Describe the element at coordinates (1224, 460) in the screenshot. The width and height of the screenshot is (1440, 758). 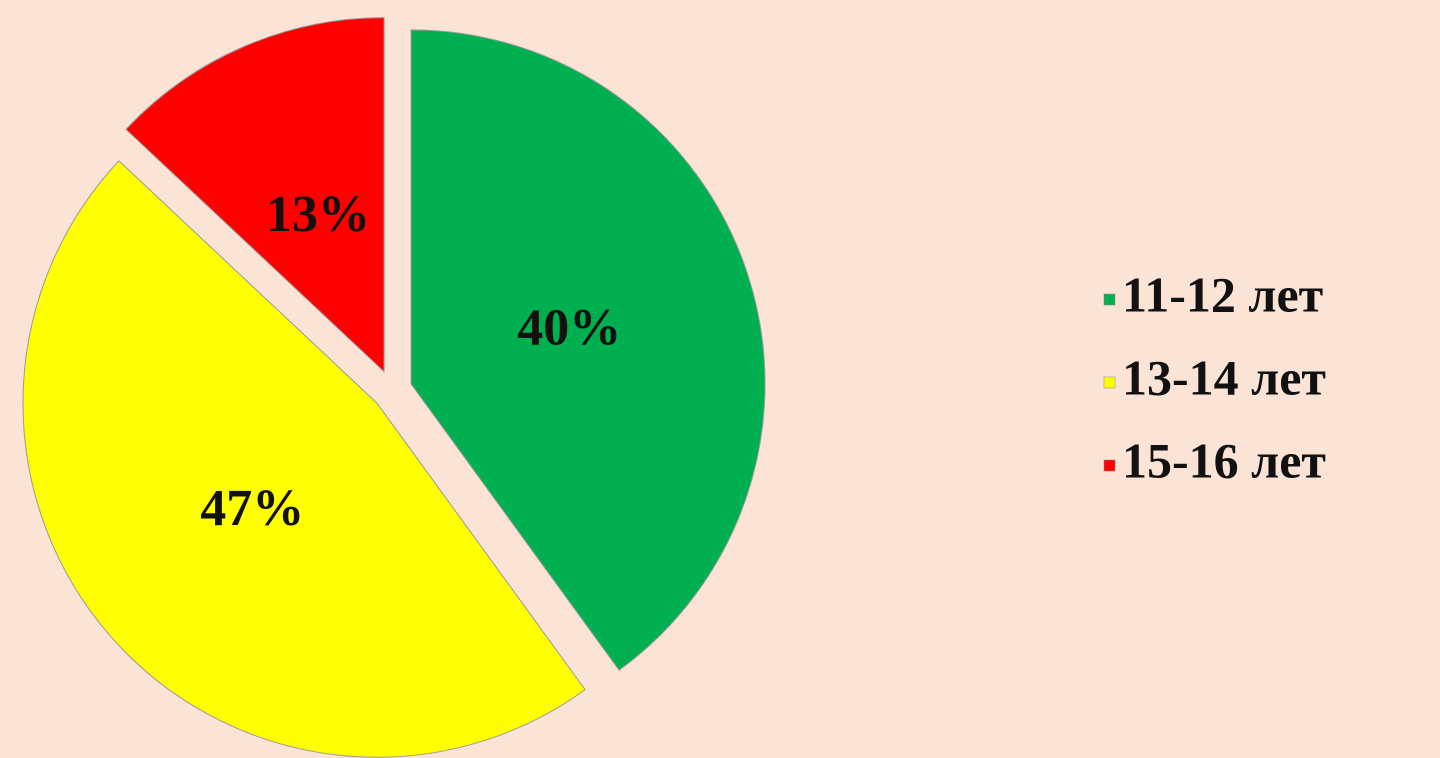
I see `legend-label: 15-16 лет` at that location.